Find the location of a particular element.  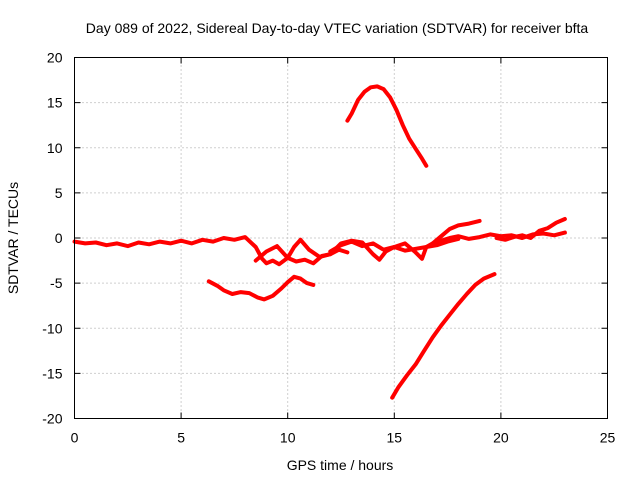

y-tick-label: 20 is located at coordinates (55, 58).